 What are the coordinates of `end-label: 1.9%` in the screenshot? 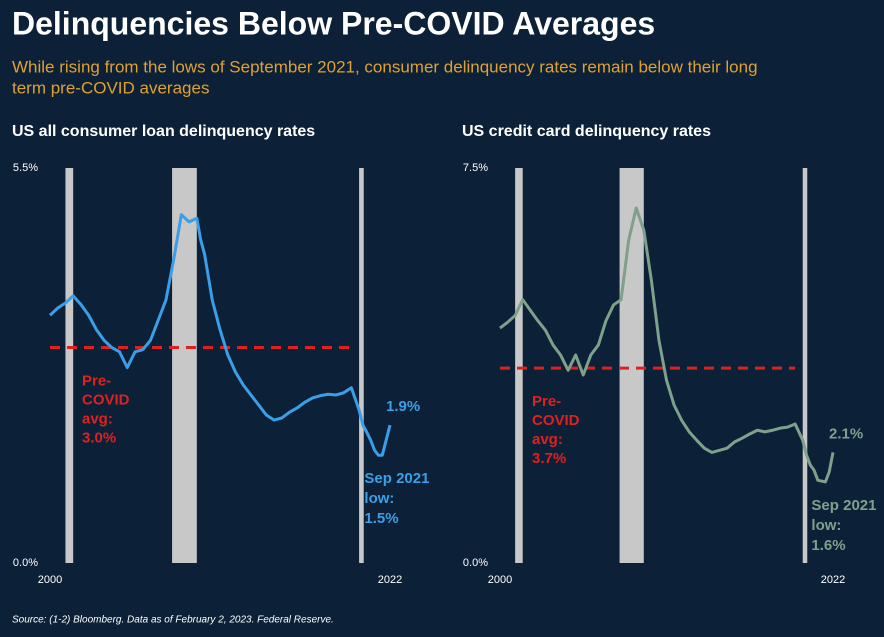 It's located at (403, 406).